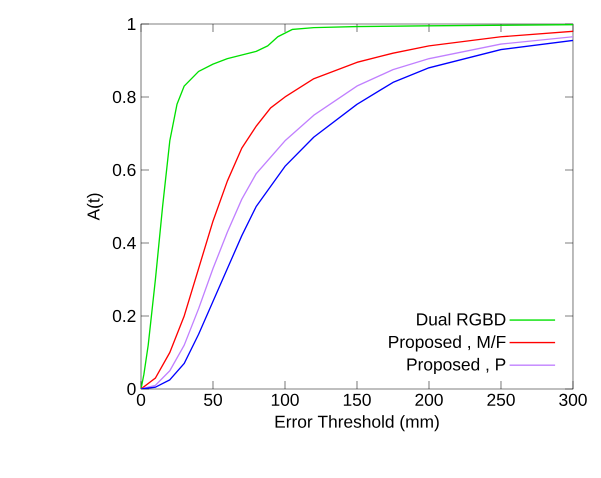 This screenshot has height=478, width=601. What do you see at coordinates (124, 243) in the screenshot?
I see `y-tick-label: 0.4` at bounding box center [124, 243].